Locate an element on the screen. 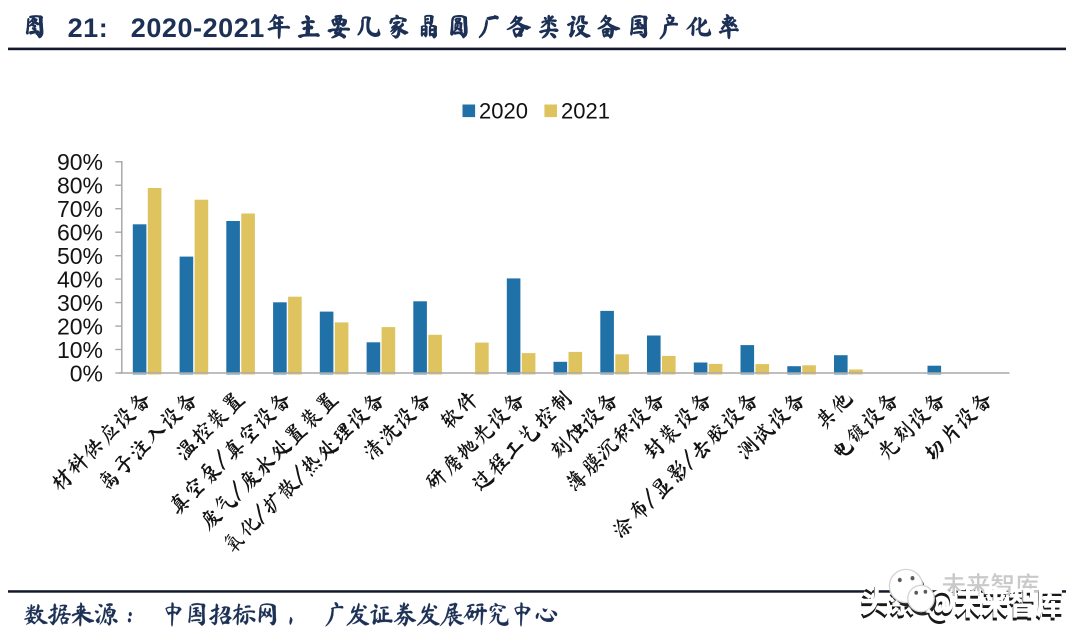 Image resolution: width=1080 pixels, height=639 pixels. svg-text: 40% is located at coordinates (80, 279).